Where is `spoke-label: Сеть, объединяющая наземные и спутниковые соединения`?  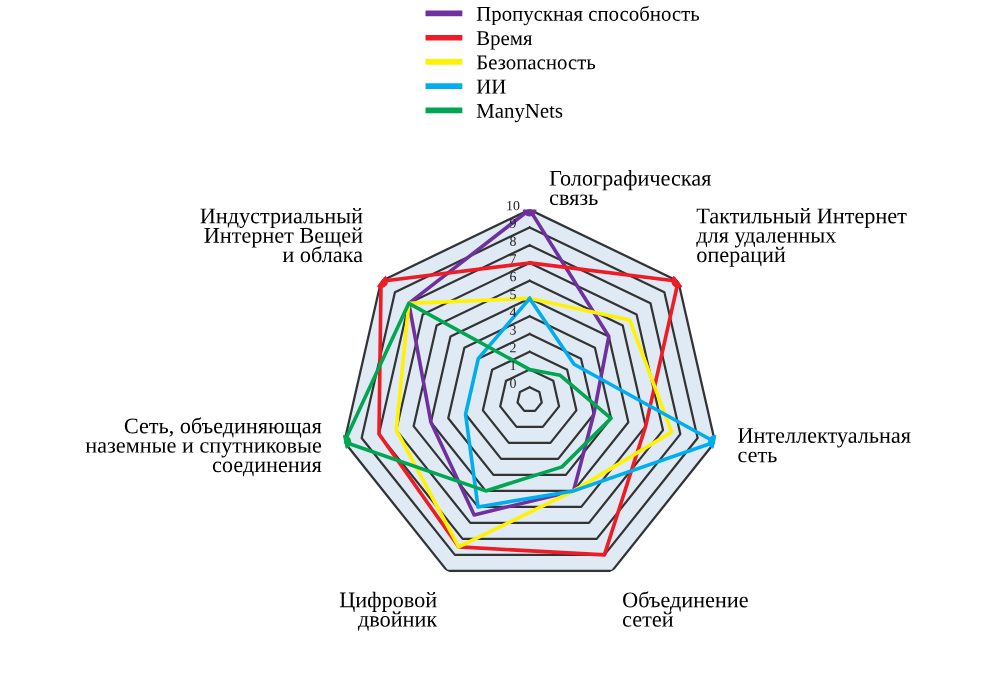 spoke-label: Сеть, объединяющая наземные и спутниковые соединения is located at coordinates (203, 447).